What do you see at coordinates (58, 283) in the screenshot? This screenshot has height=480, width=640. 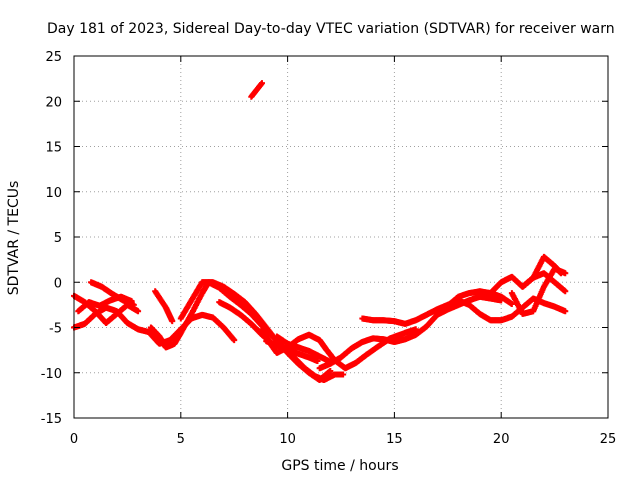 I see `y-tick-label: 0` at bounding box center [58, 283].